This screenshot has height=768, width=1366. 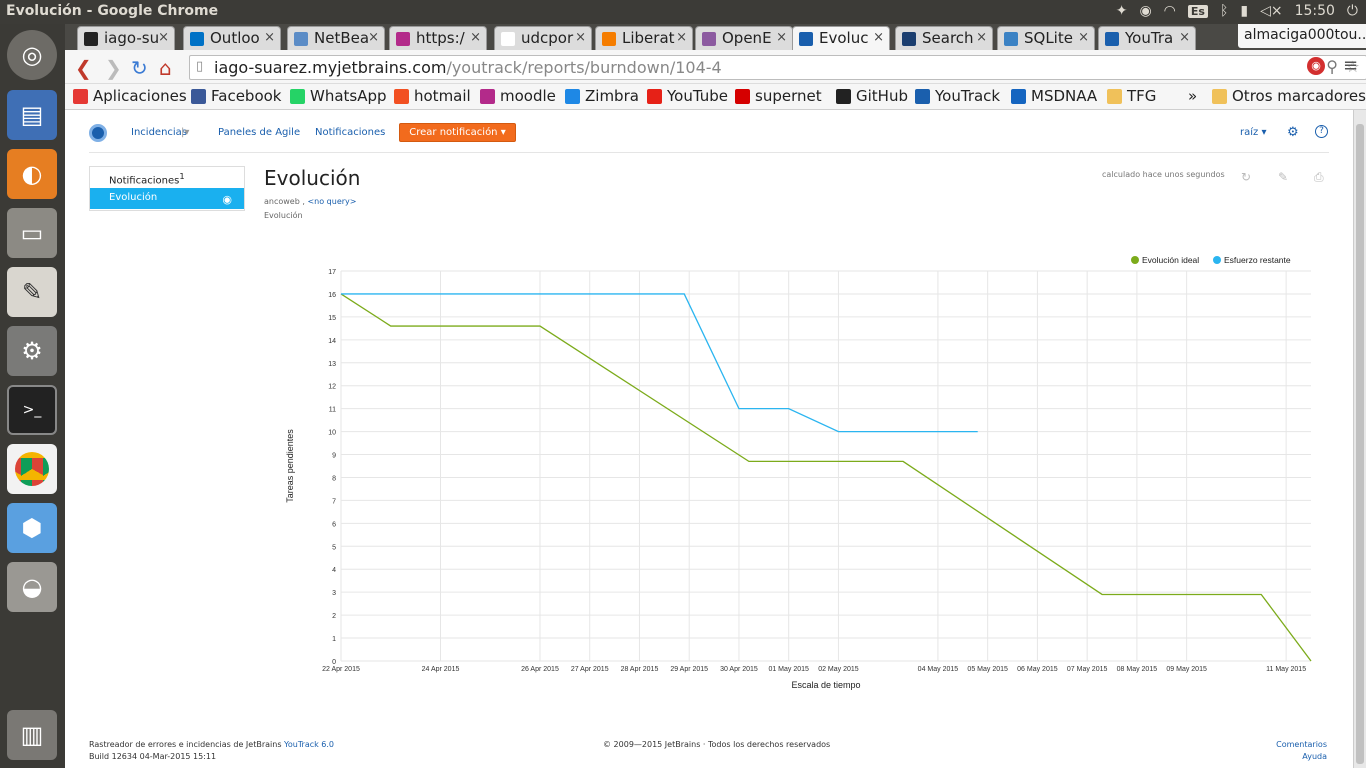 What do you see at coordinates (1314, 756) in the screenshot?
I see `help-link: Ayuda` at bounding box center [1314, 756].